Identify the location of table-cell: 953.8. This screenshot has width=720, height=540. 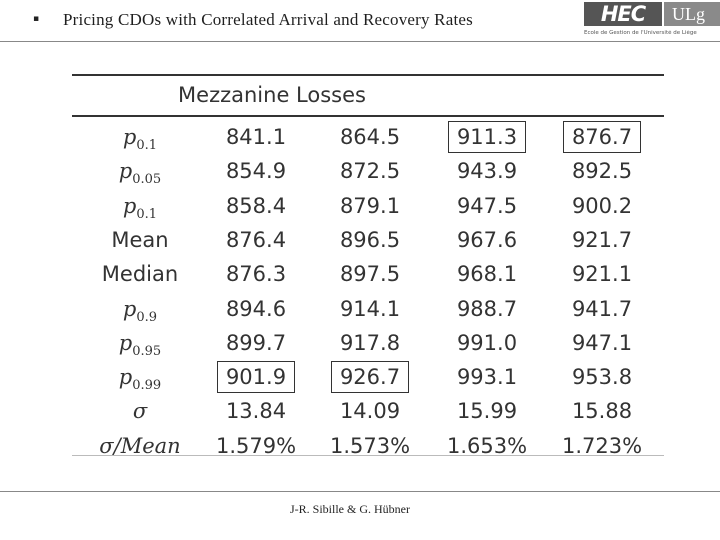
(602, 377).